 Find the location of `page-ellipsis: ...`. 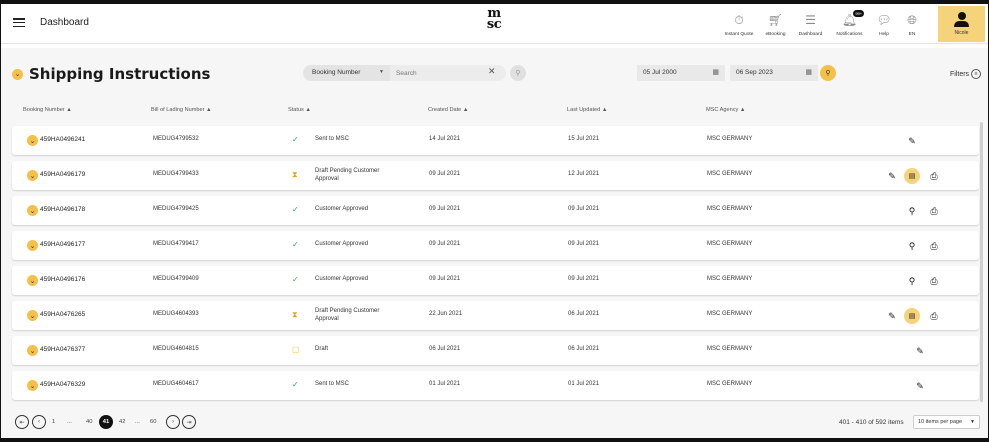

page-ellipsis: ... is located at coordinates (137, 422).